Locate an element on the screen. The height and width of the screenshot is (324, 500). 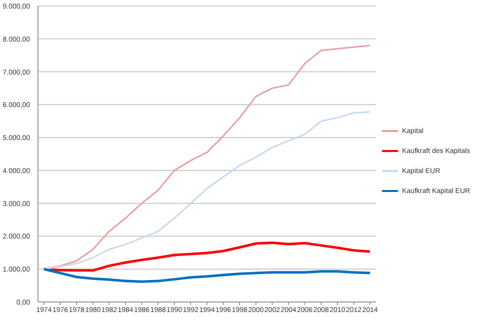
line-series is located at coordinates (207, 275).